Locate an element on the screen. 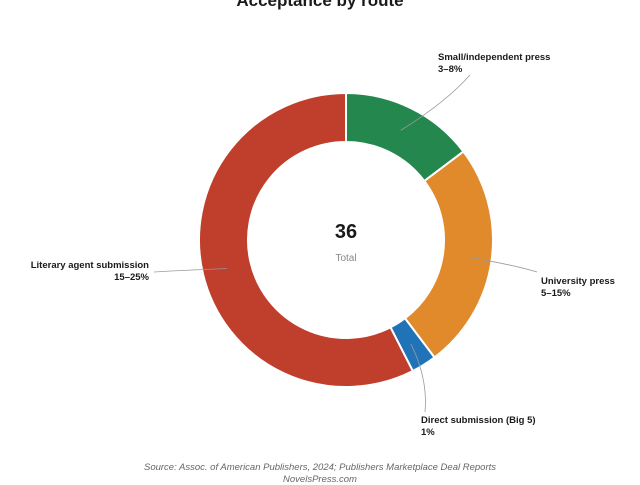  leader-line-university-press is located at coordinates (502, 264).